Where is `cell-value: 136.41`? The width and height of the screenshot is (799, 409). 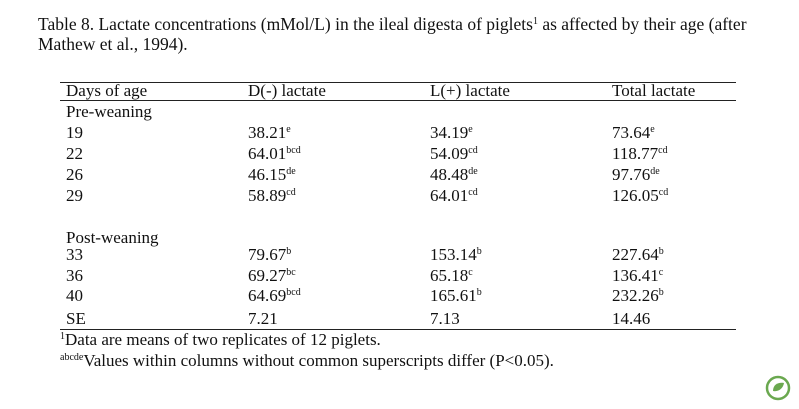 cell-value: 136.41 is located at coordinates (635, 275).